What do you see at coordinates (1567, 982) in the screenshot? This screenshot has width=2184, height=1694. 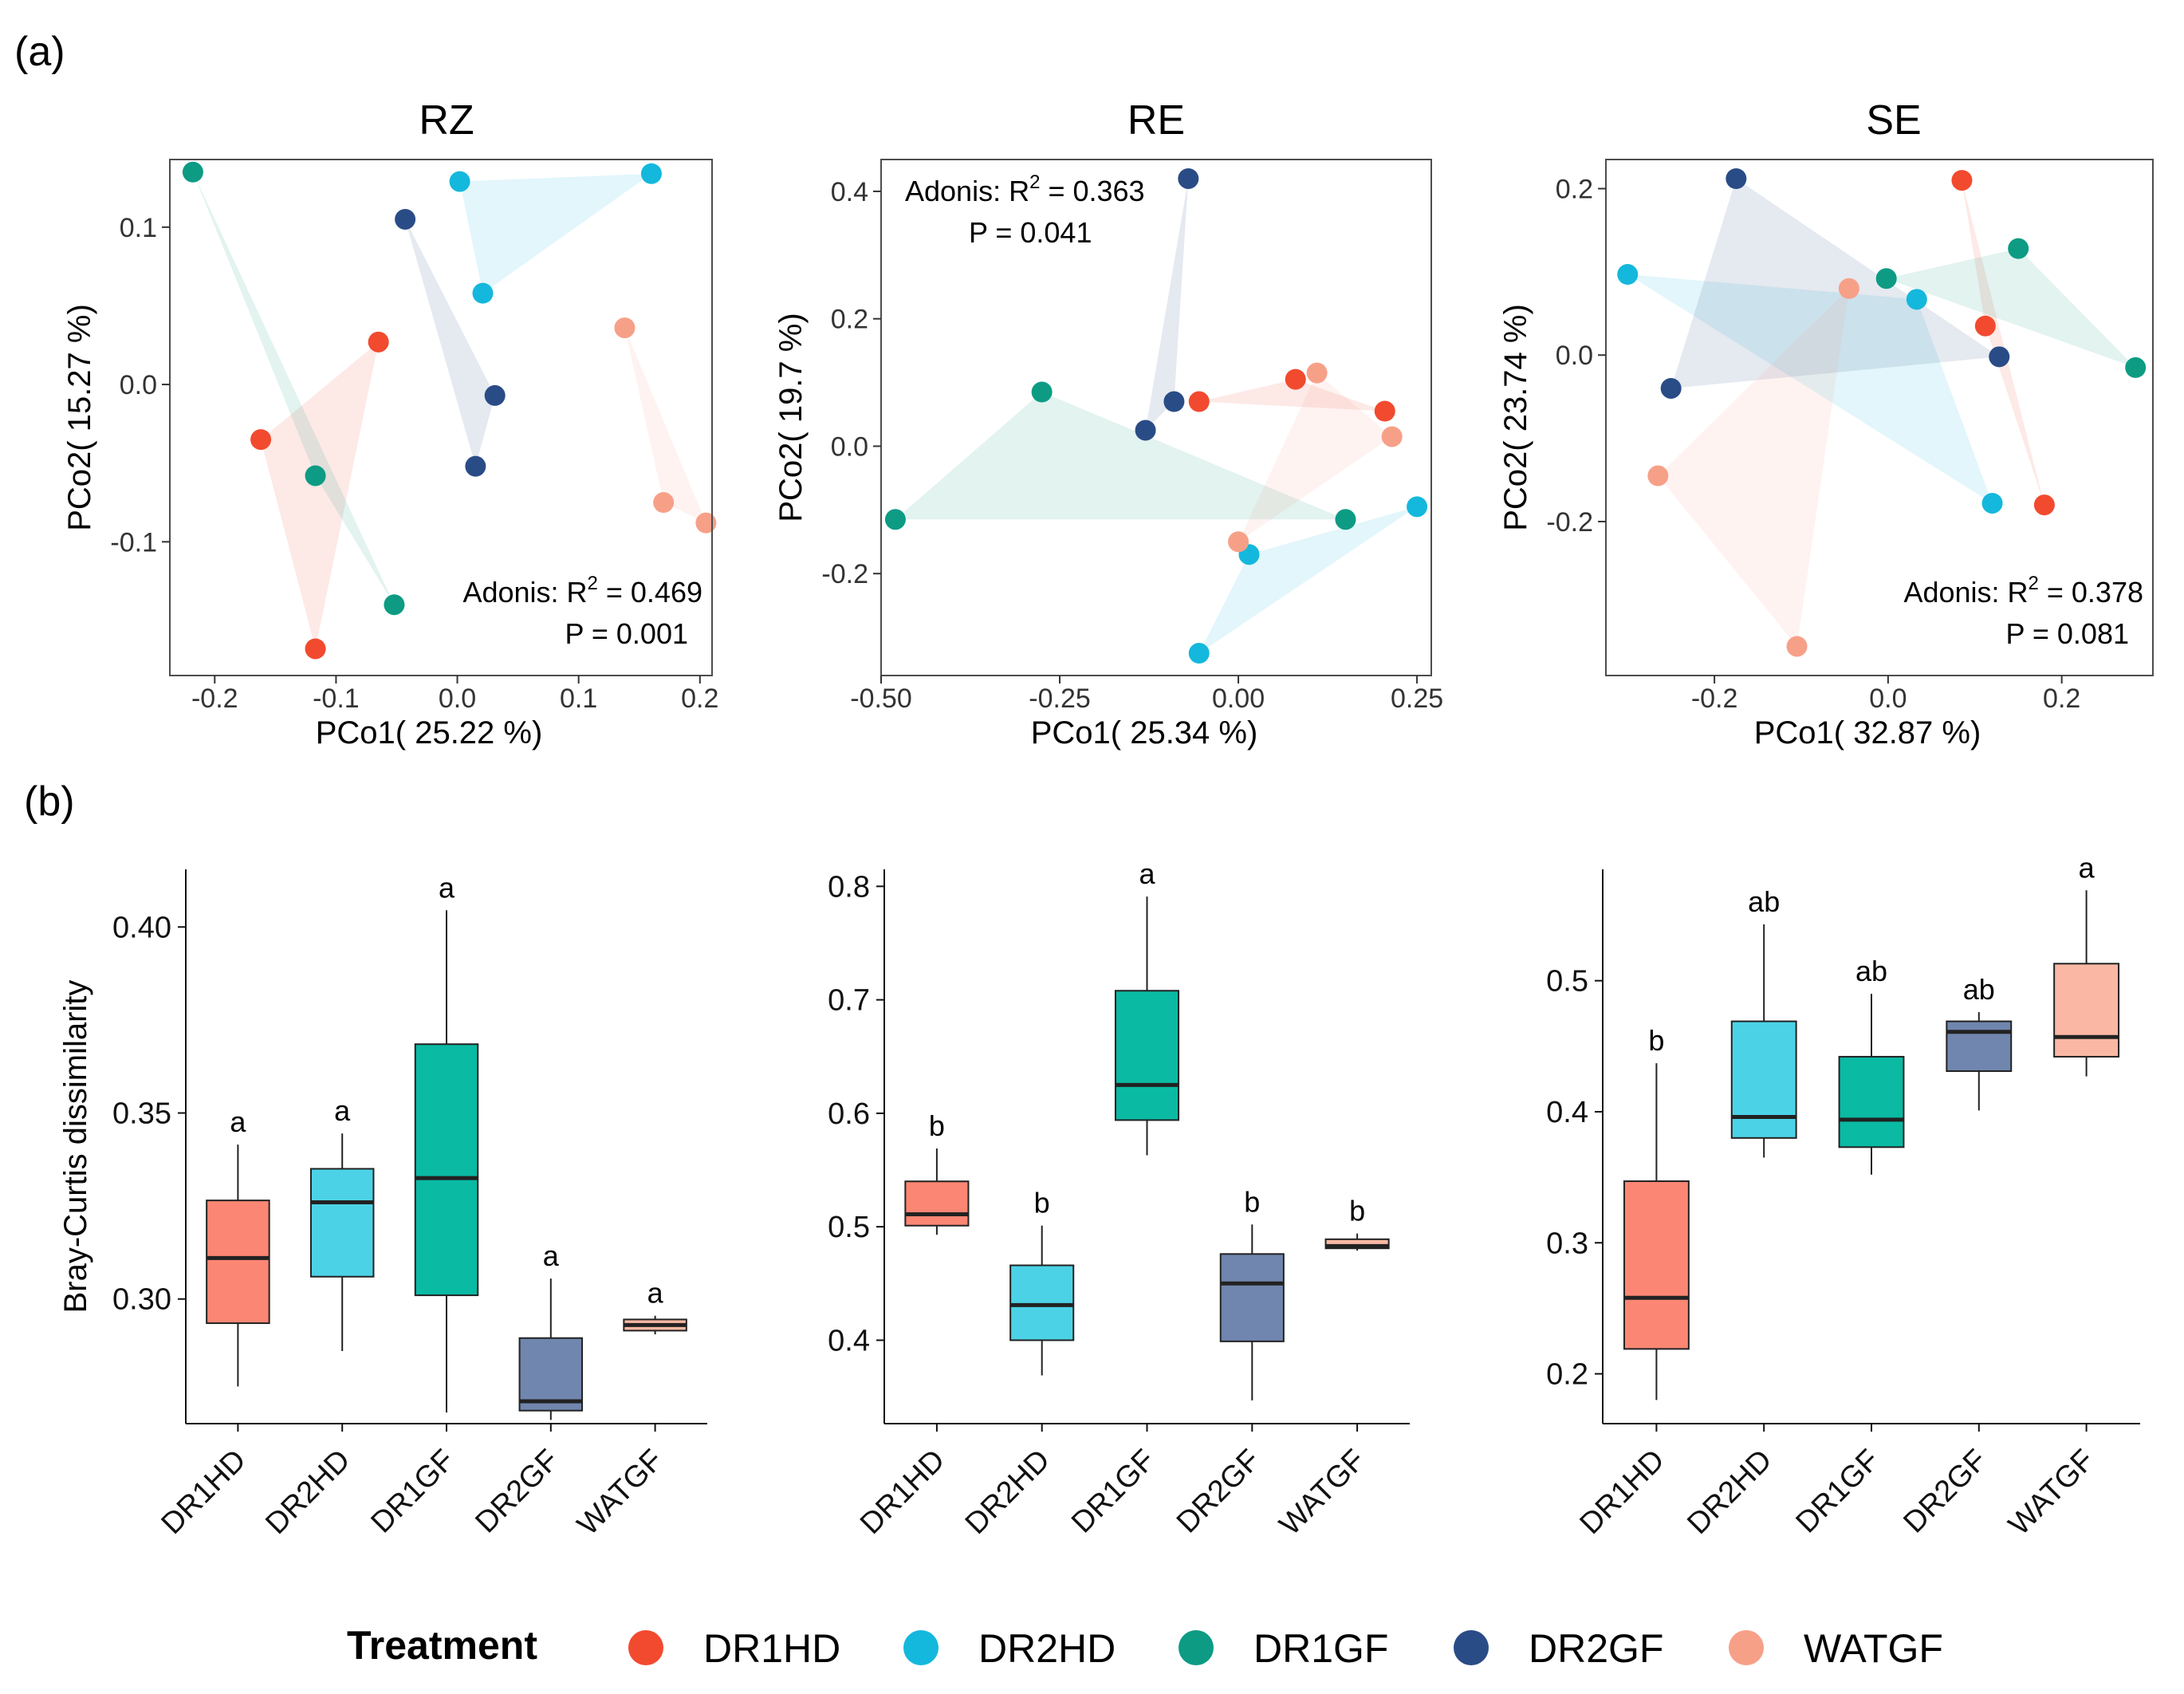 I see `y-tick-label: 0.5` at bounding box center [1567, 982].